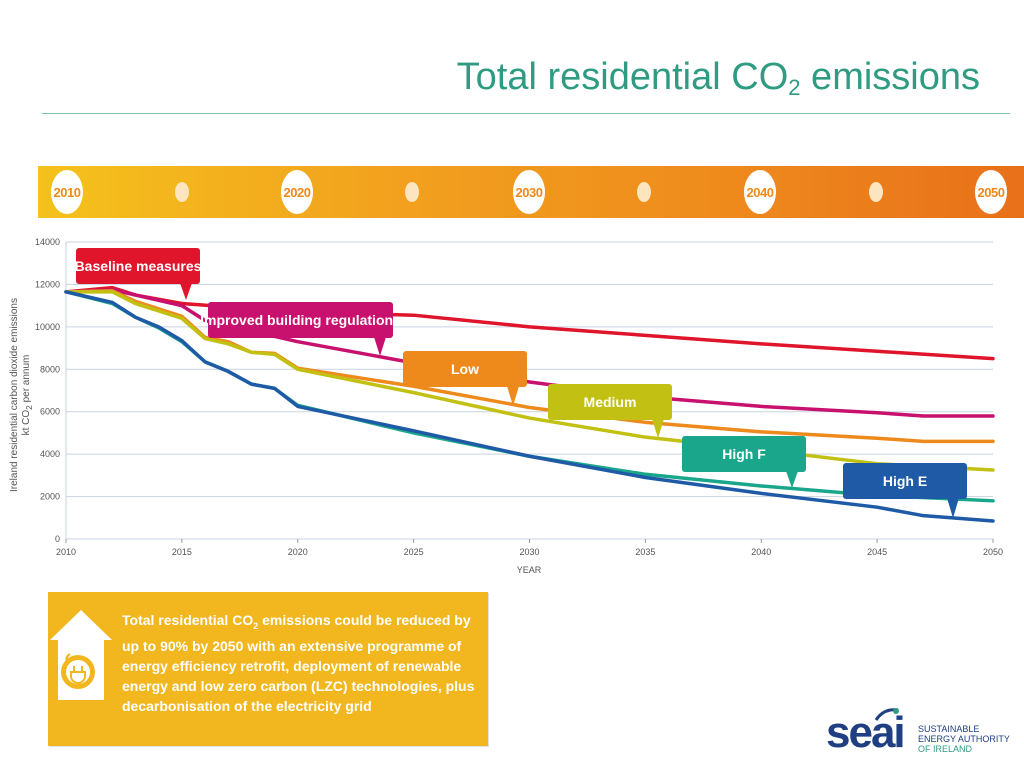  I want to click on callout-label: Baseline measures, so click(138, 266).